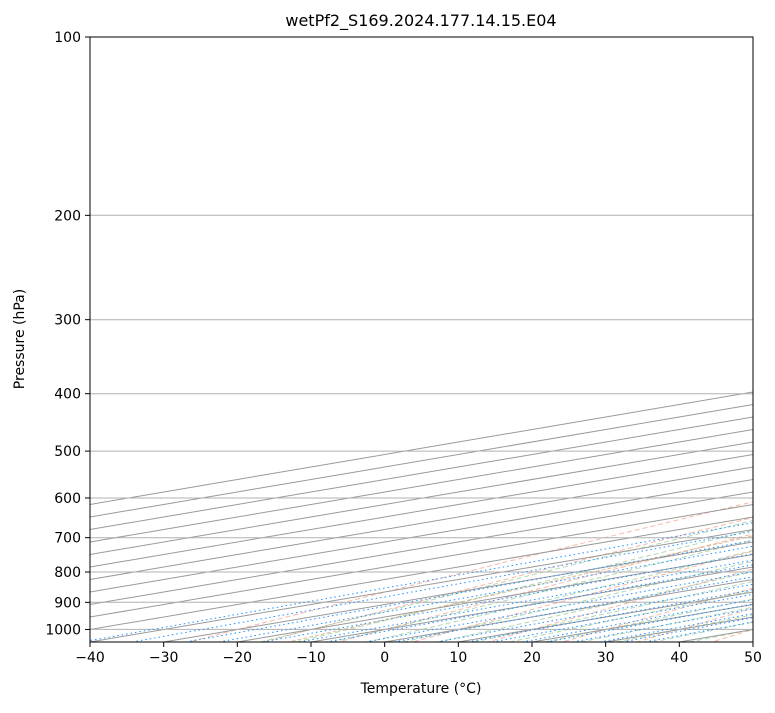 The width and height of the screenshot is (775, 713). I want to click on y-tick-label: 100, so click(67, 38).